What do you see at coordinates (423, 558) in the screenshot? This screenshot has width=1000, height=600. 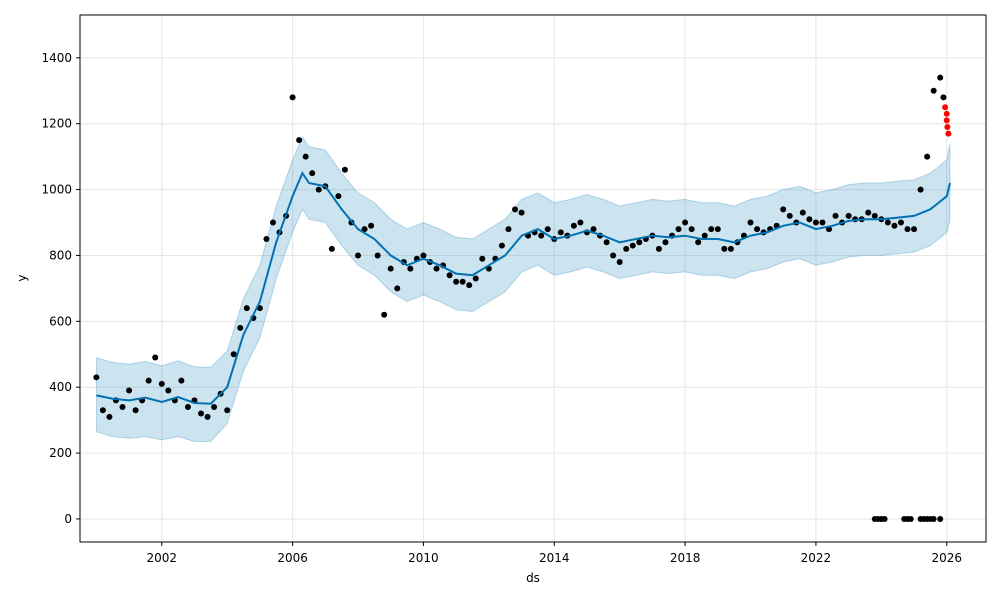 I see `x-tick-label: 2010` at bounding box center [423, 558].